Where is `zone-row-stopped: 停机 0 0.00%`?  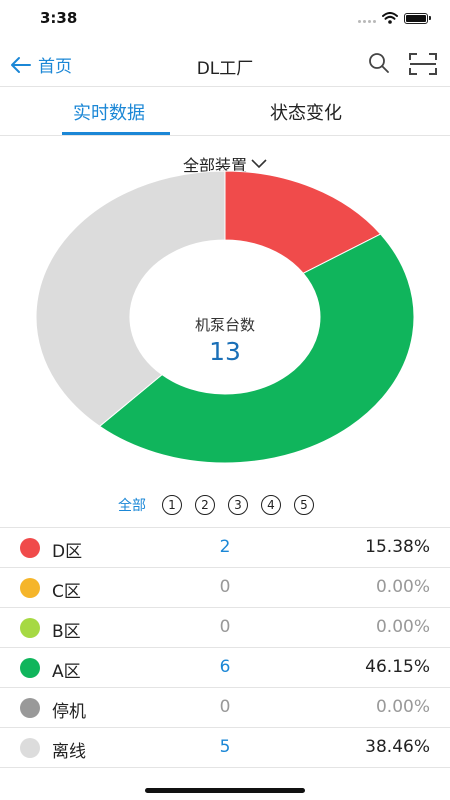
zone-row-stopped: 停机 0 0.00% is located at coordinates (225, 708).